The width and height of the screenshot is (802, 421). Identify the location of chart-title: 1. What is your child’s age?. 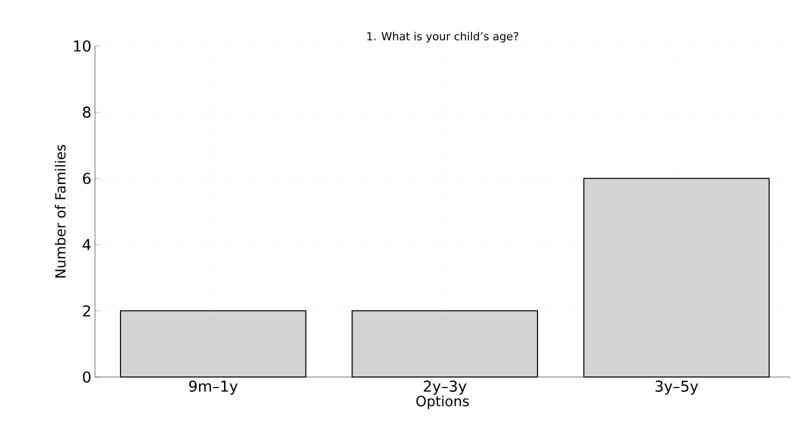
(442, 37).